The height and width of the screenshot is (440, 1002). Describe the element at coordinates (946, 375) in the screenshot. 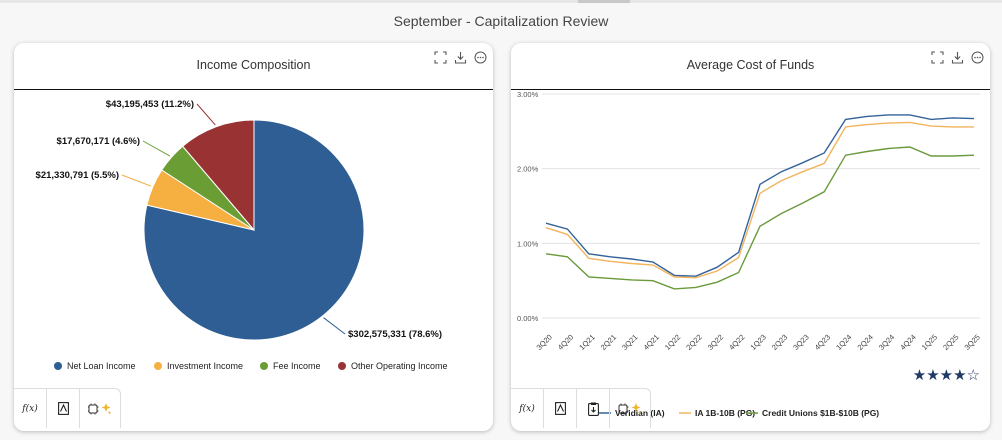

I see `rating-stars: ★★★★☆` at that location.